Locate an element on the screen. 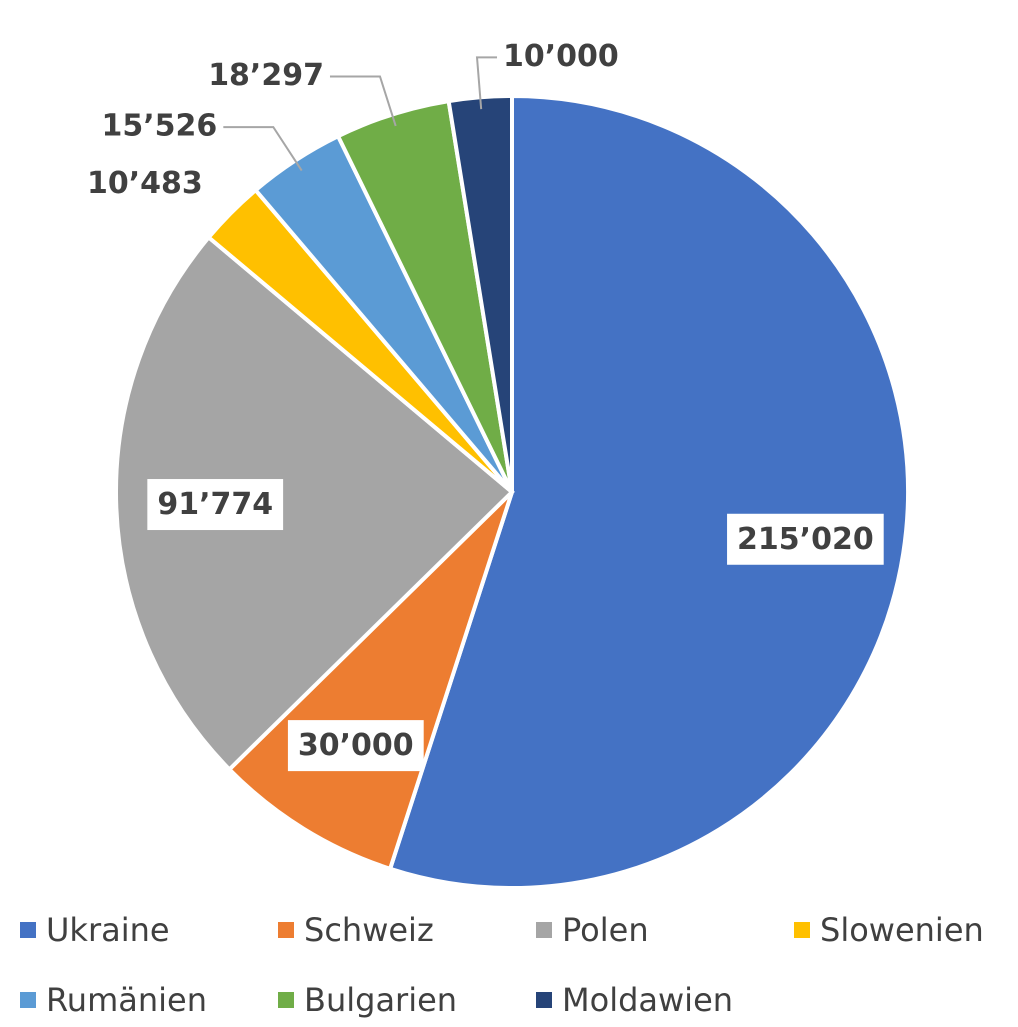 This screenshot has height=1027, width=1018. legend-label: Moldawien is located at coordinates (647, 1000).